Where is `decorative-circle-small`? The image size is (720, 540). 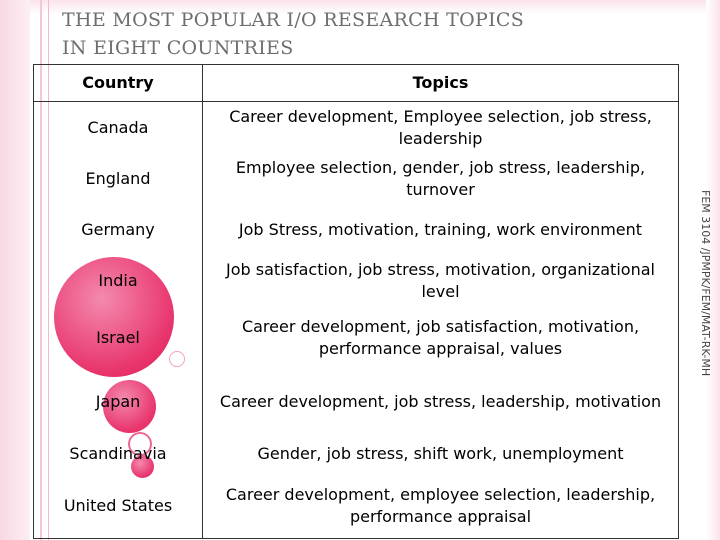 decorative-circle-small is located at coordinates (142, 466).